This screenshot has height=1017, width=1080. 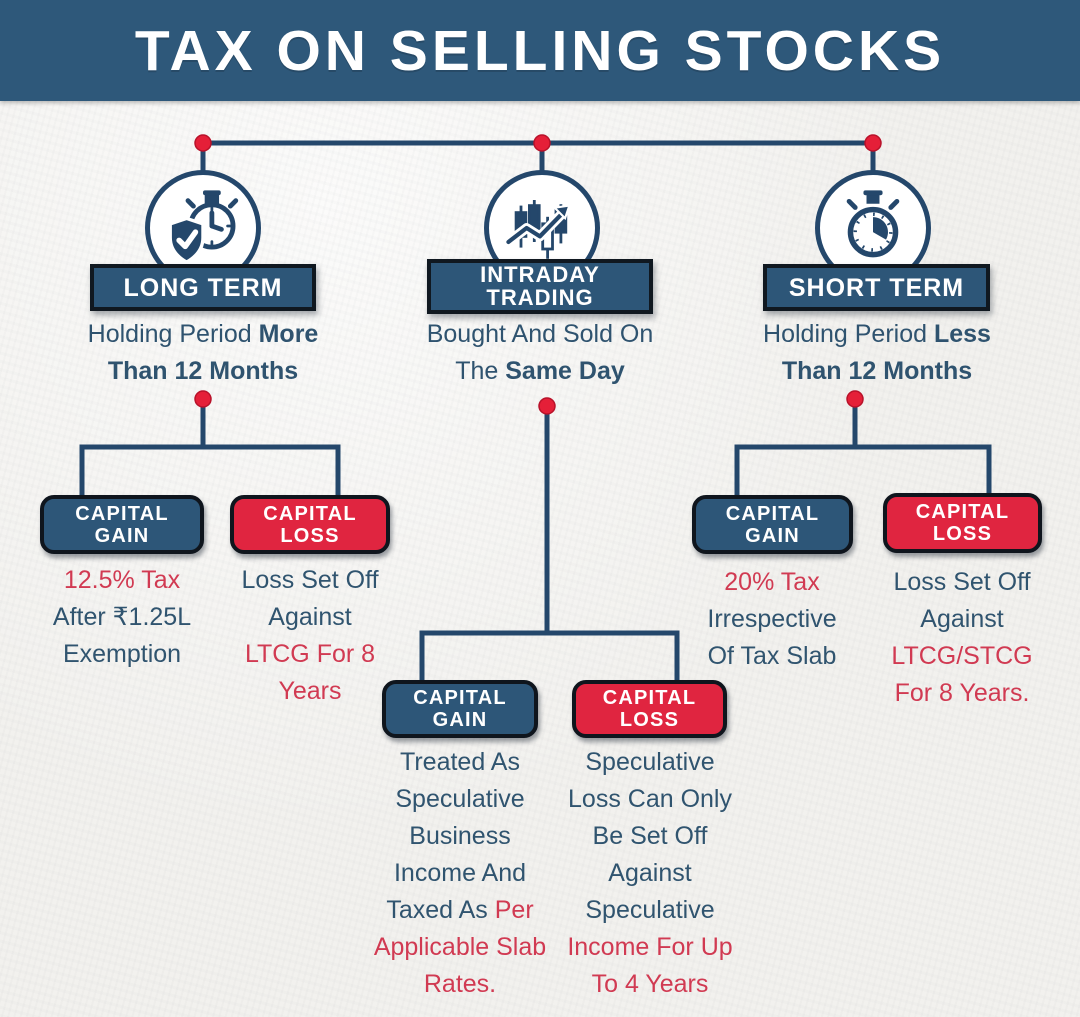 What do you see at coordinates (962, 656) in the screenshot?
I see `detail-line: LTCG/STCG` at bounding box center [962, 656].